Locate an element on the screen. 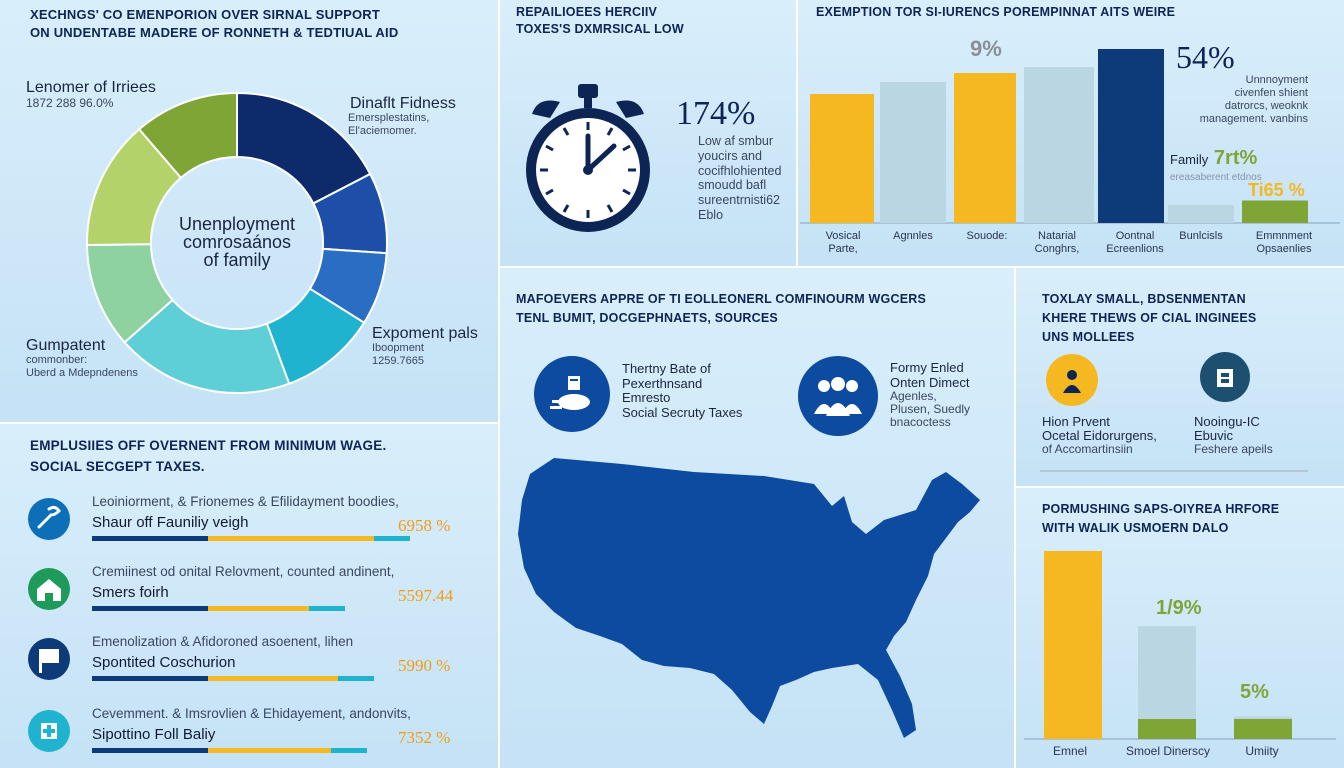  wage-row-value: 6958 % is located at coordinates (424, 525).